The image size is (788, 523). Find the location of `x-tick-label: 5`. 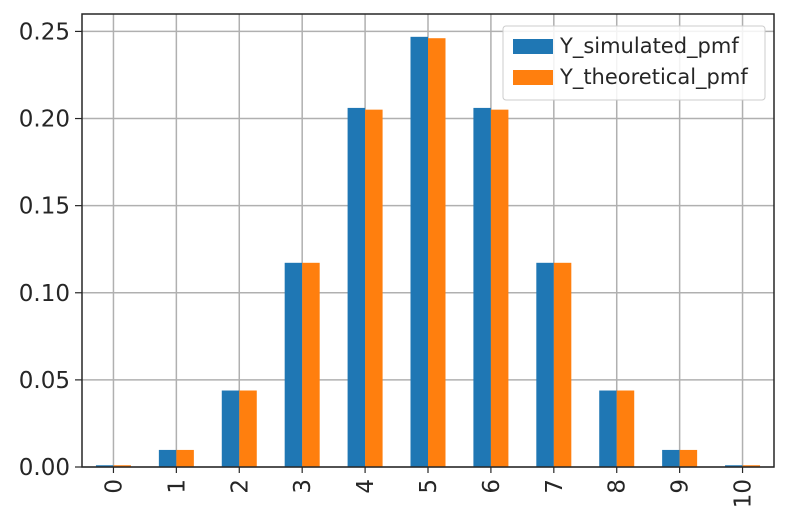

x-tick-label: 5 is located at coordinates (429, 486).